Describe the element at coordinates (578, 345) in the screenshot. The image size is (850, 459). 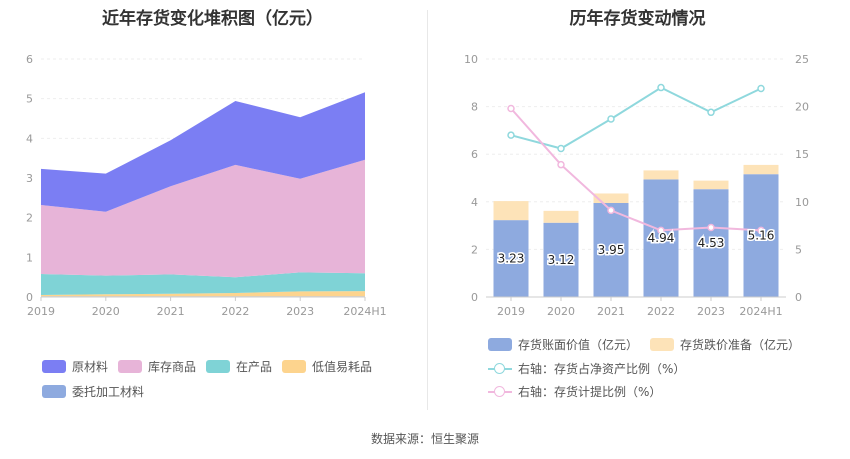
I see `legend-label: 存货账面价值（亿元）` at that location.